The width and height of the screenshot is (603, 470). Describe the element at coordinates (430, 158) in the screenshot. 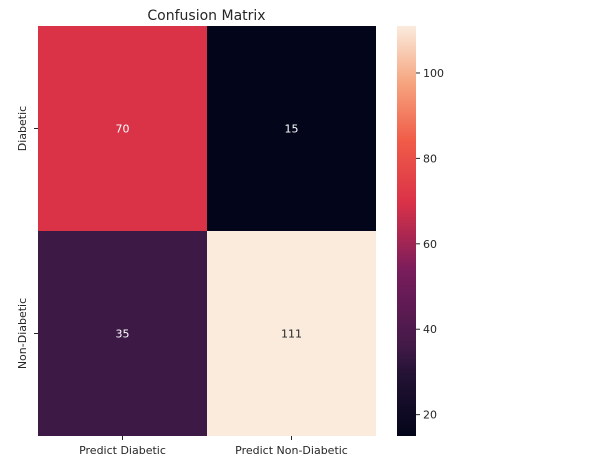

I see `colorbar-tick-label: 80` at that location.